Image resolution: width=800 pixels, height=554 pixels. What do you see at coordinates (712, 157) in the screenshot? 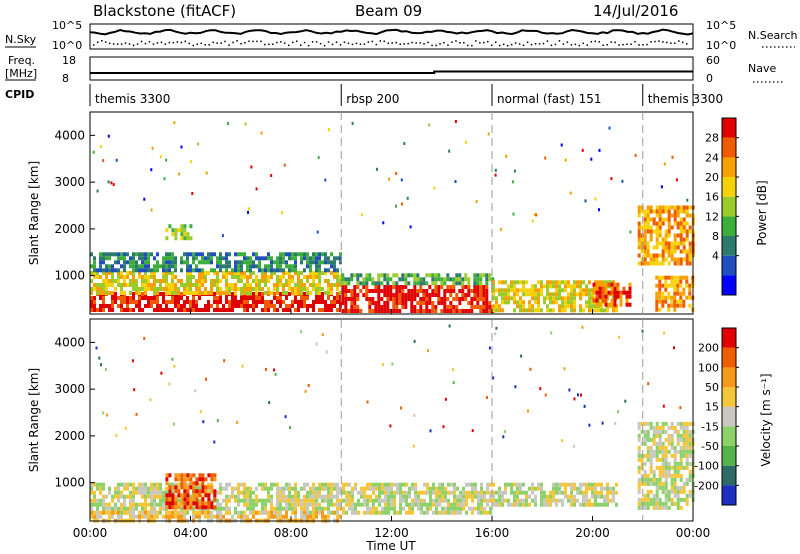
I see `colorbar-tick-label: 24` at bounding box center [712, 157].